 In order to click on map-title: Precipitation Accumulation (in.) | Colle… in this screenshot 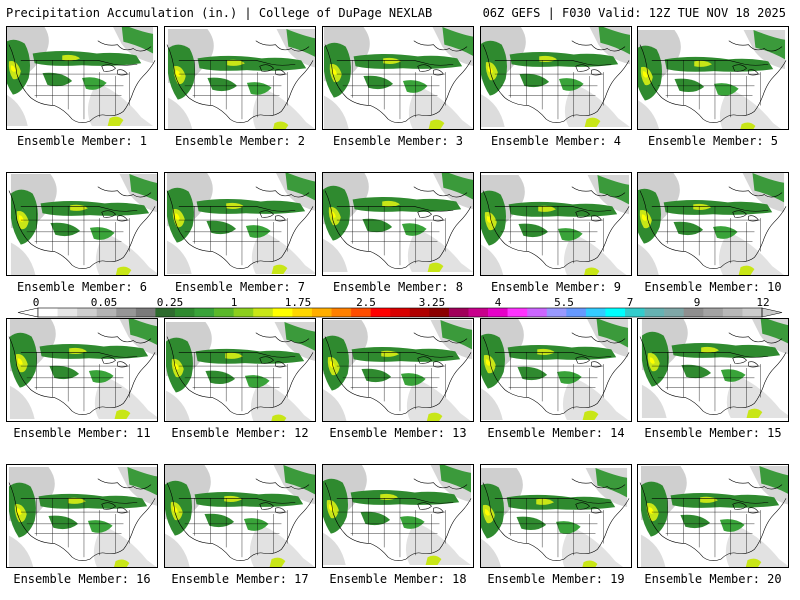, I will do `click(219, 13)`.